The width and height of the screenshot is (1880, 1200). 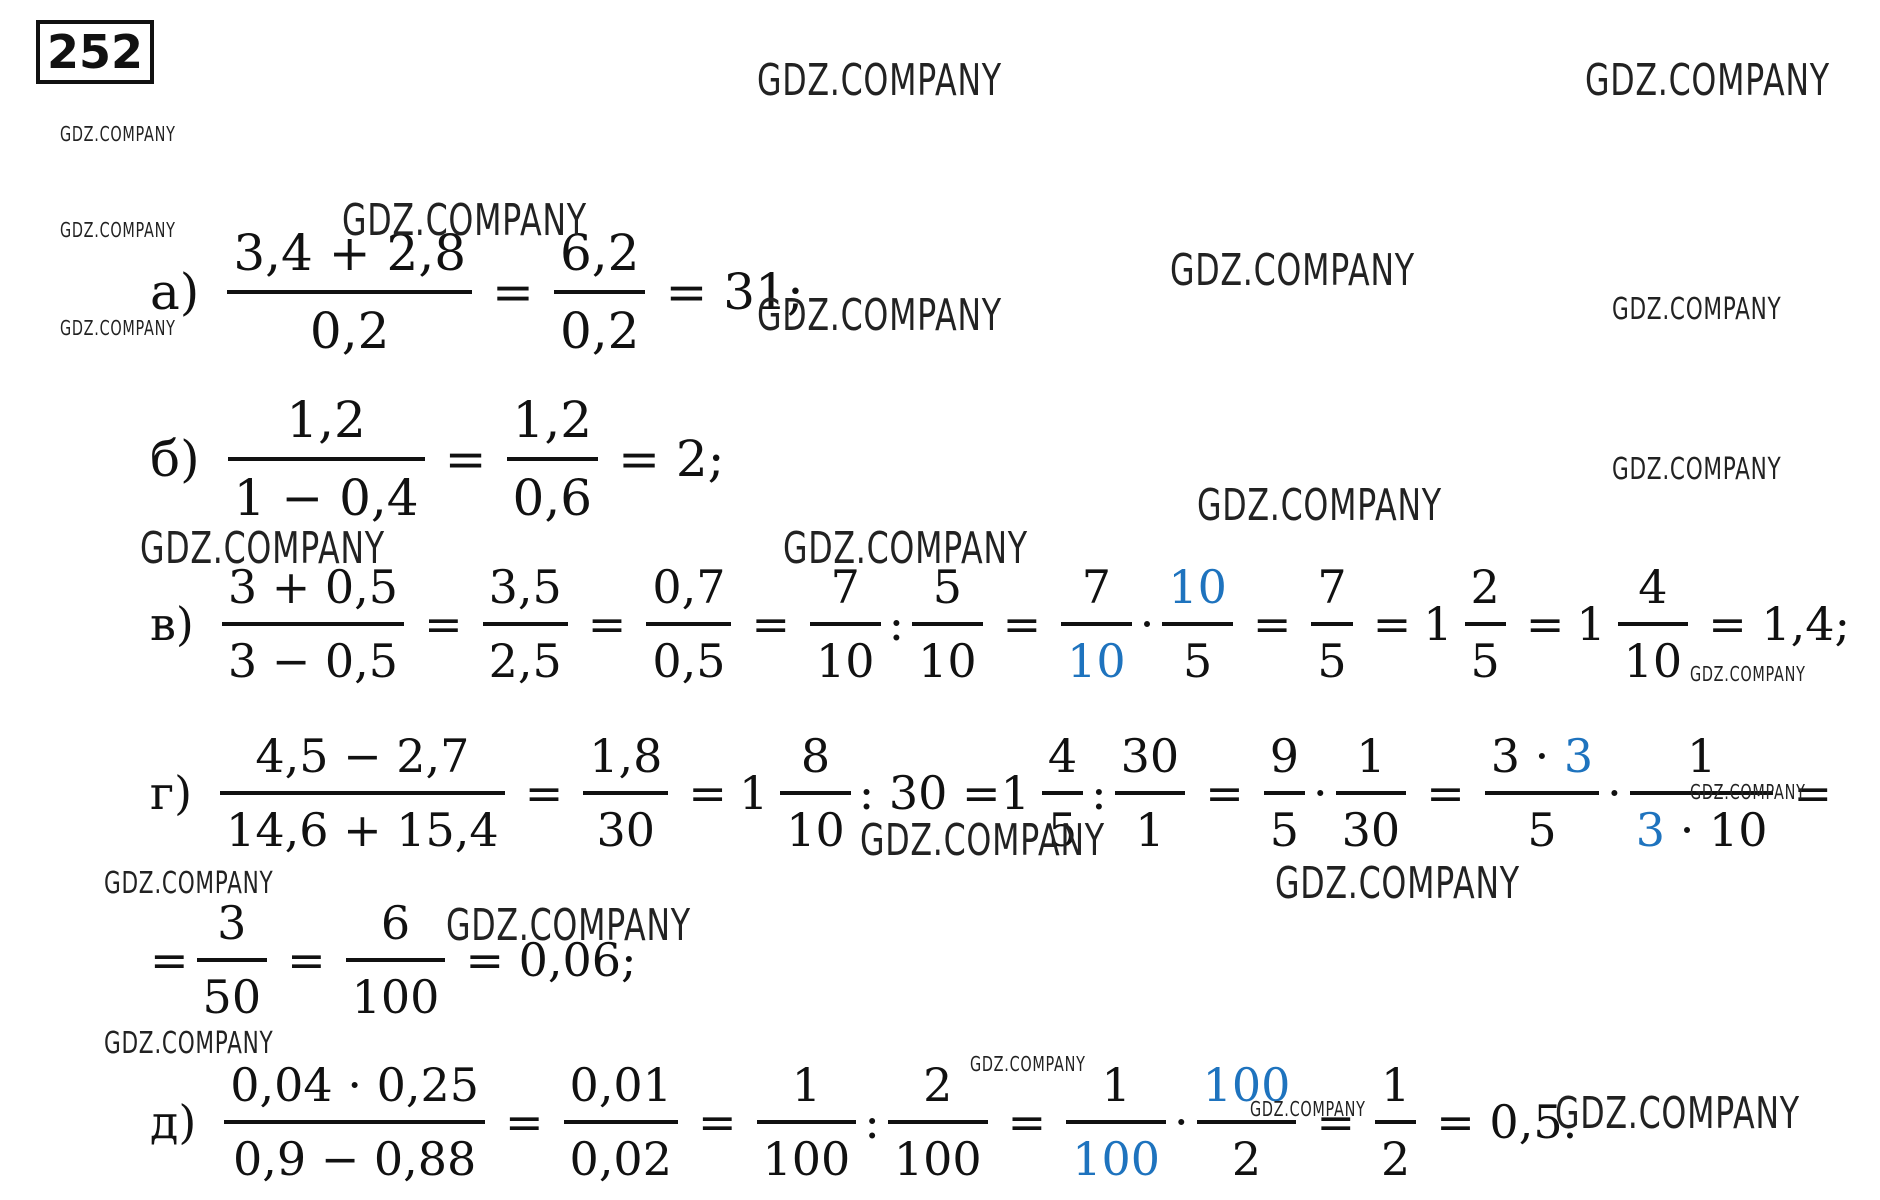 I want to click on part-d-fraction-3: 1 100, so click(x=806, y=1122).